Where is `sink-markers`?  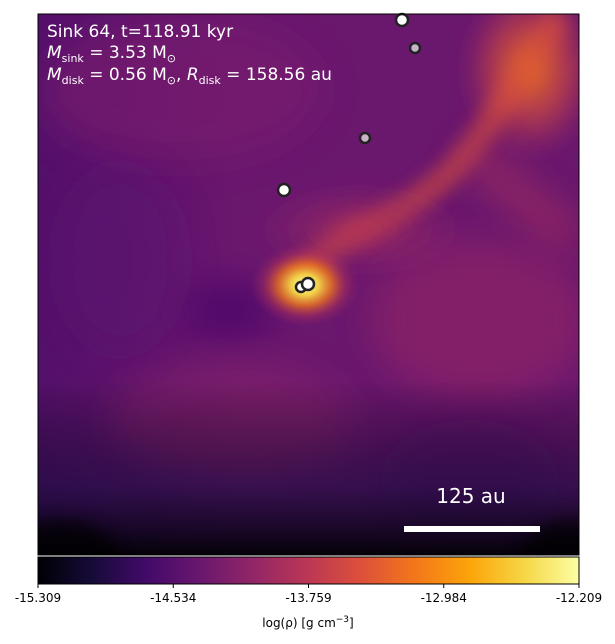
sink-markers is located at coordinates (349, 153).